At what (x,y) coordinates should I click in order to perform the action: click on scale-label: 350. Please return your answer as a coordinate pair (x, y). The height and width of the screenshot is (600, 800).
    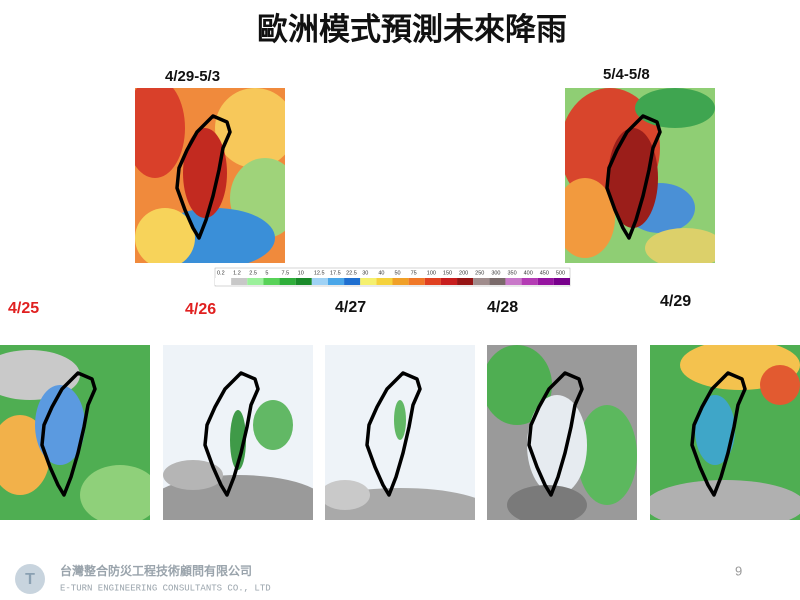
    Looking at the image, I should click on (511, 273).